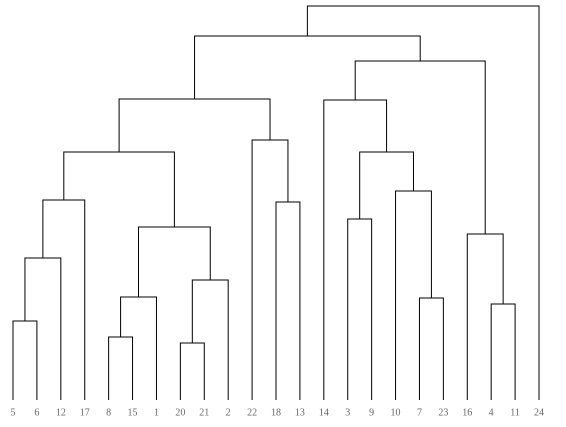 The width and height of the screenshot is (566, 427). What do you see at coordinates (252, 412) in the screenshot?
I see `leaf-label: 22` at bounding box center [252, 412].